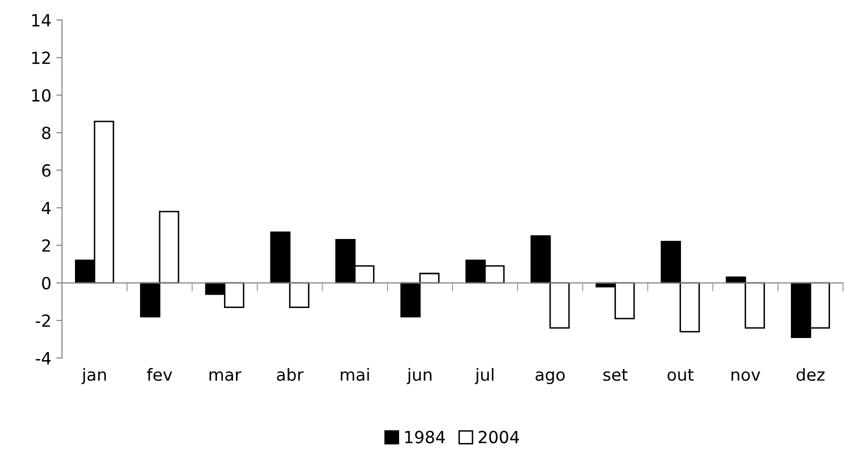 Image resolution: width=845 pixels, height=461 pixels. Describe the element at coordinates (354, 374) in the screenshot. I see `x-tick-label: mai` at that location.